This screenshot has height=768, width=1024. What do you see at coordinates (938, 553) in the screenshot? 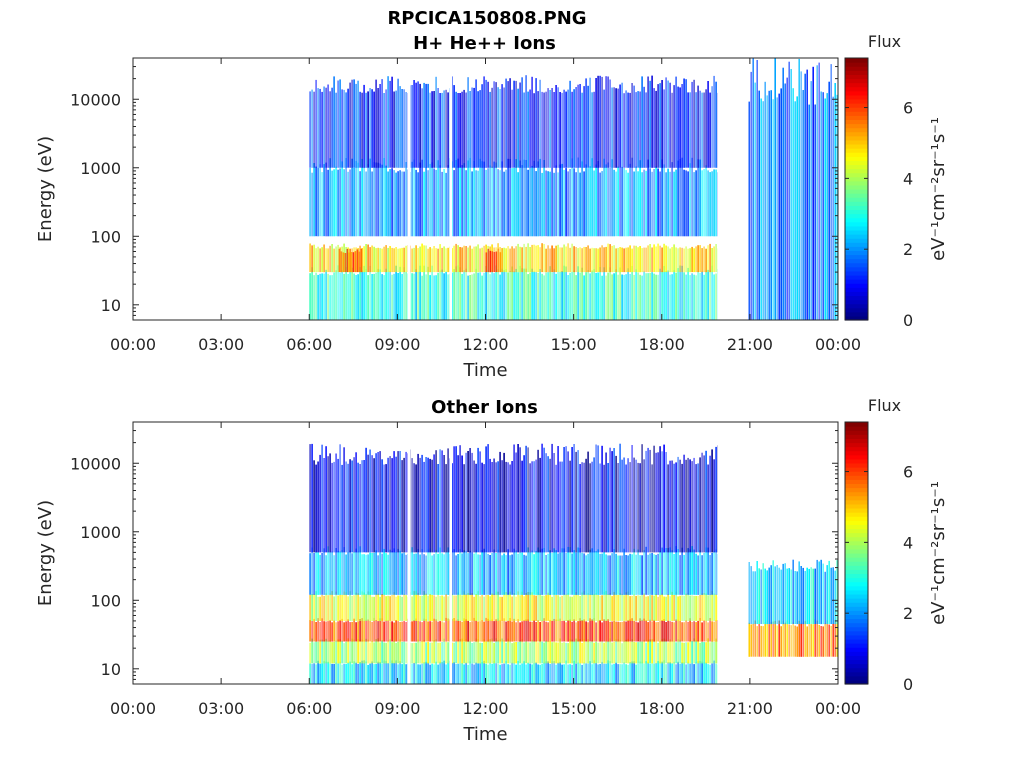
I see `colorbar-label: eV⁻¹cm⁻²sr⁻¹s⁻¹` at bounding box center [938, 553].